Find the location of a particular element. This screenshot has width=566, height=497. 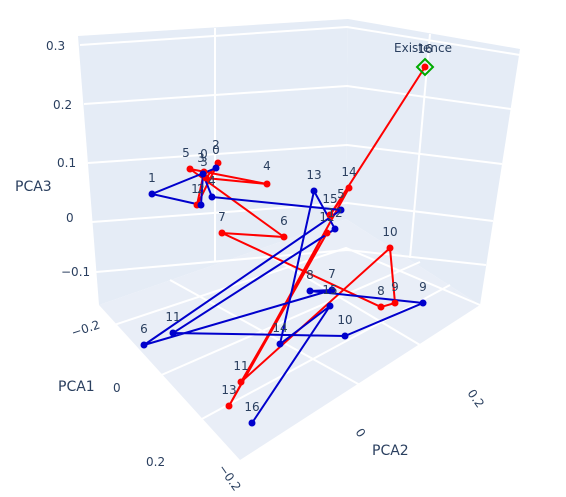

z-tick-label: 0.2 is located at coordinates (62, 105).